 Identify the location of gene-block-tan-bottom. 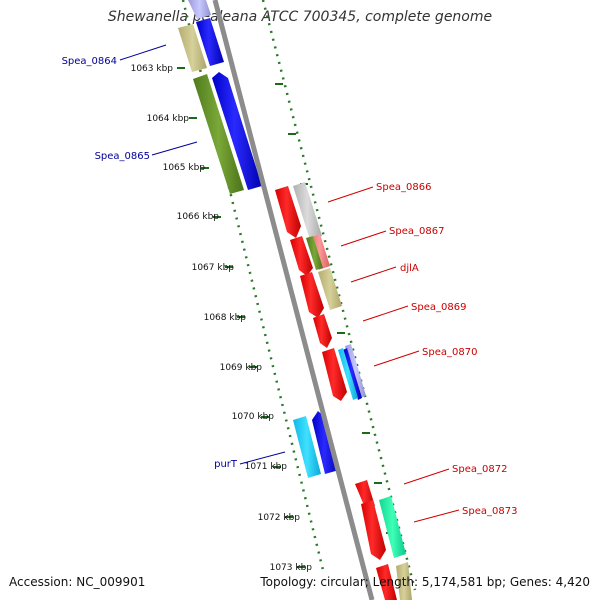
(404, 581).